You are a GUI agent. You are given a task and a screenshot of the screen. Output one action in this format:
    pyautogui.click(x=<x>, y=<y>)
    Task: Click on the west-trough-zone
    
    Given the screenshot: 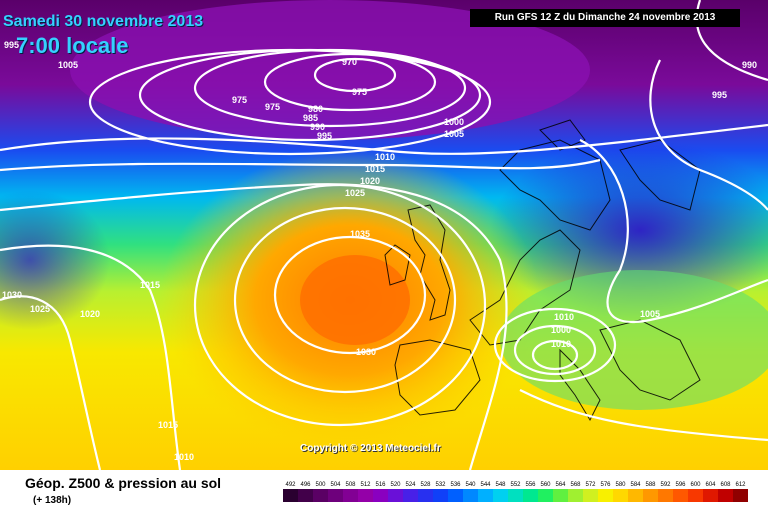 What is the action you would take?
    pyautogui.click(x=55, y=260)
    